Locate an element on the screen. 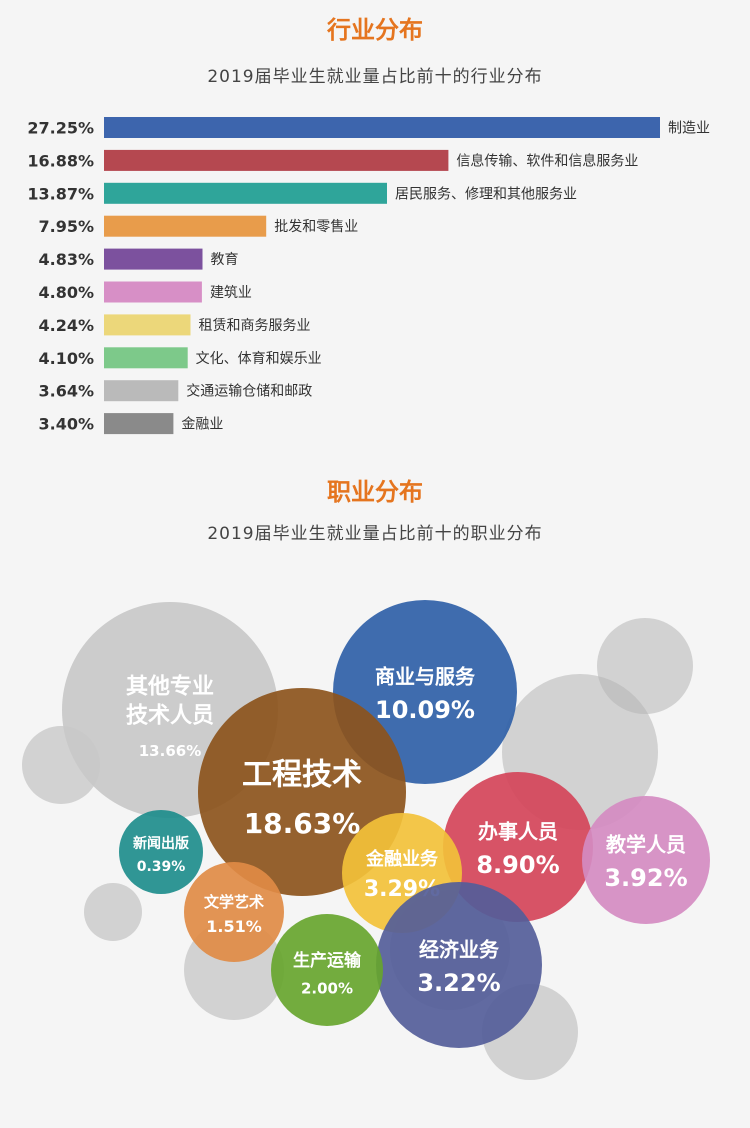 This screenshot has height=1128, width=750. bar-category-label: 租赁和商务服务业 is located at coordinates (255, 326).